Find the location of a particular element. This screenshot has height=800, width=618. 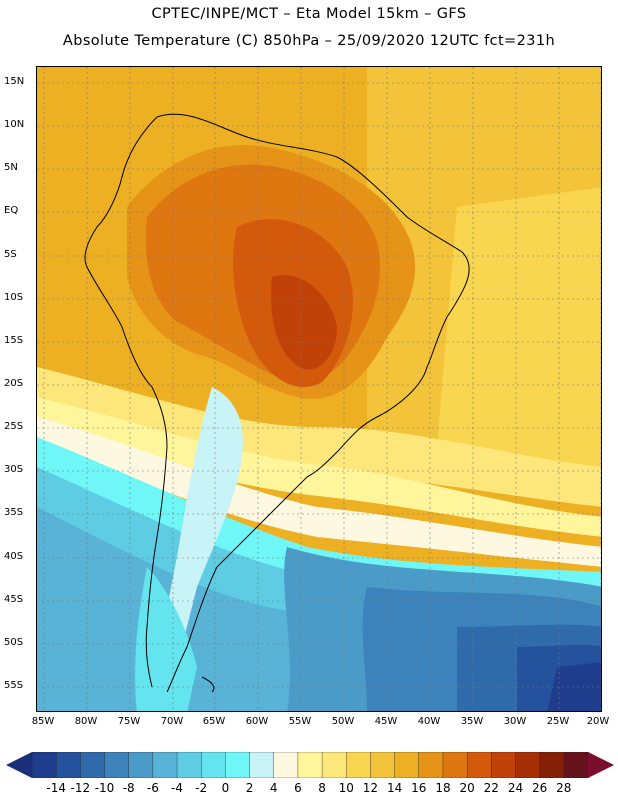

colorbar-tick-label: 18 is located at coordinates (443, 788).